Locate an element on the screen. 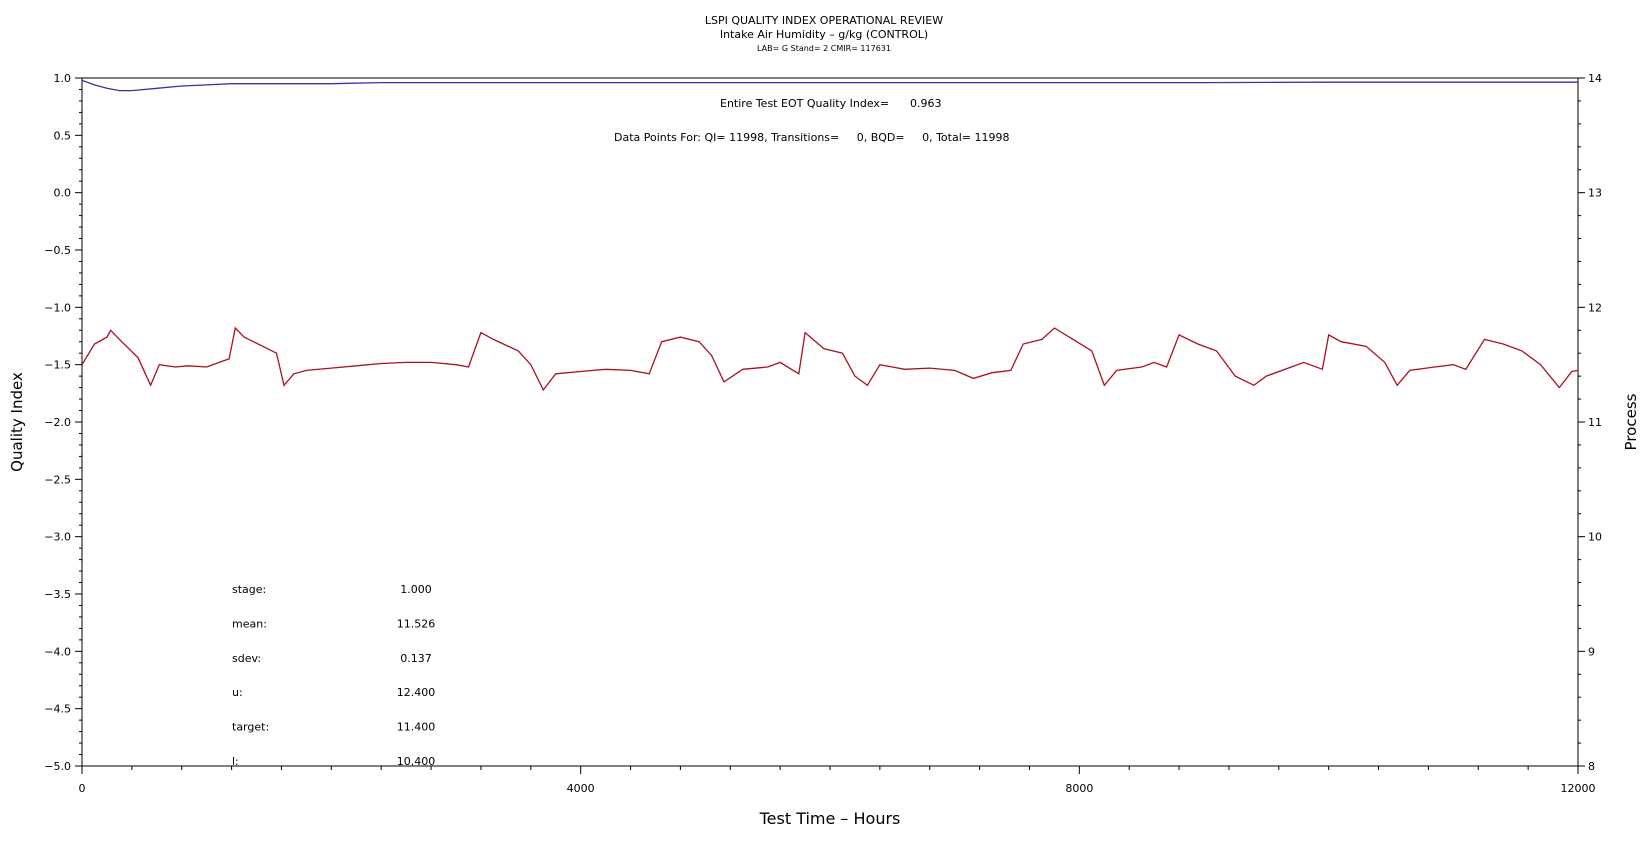  stat-value: 12.400 is located at coordinates (416, 692).